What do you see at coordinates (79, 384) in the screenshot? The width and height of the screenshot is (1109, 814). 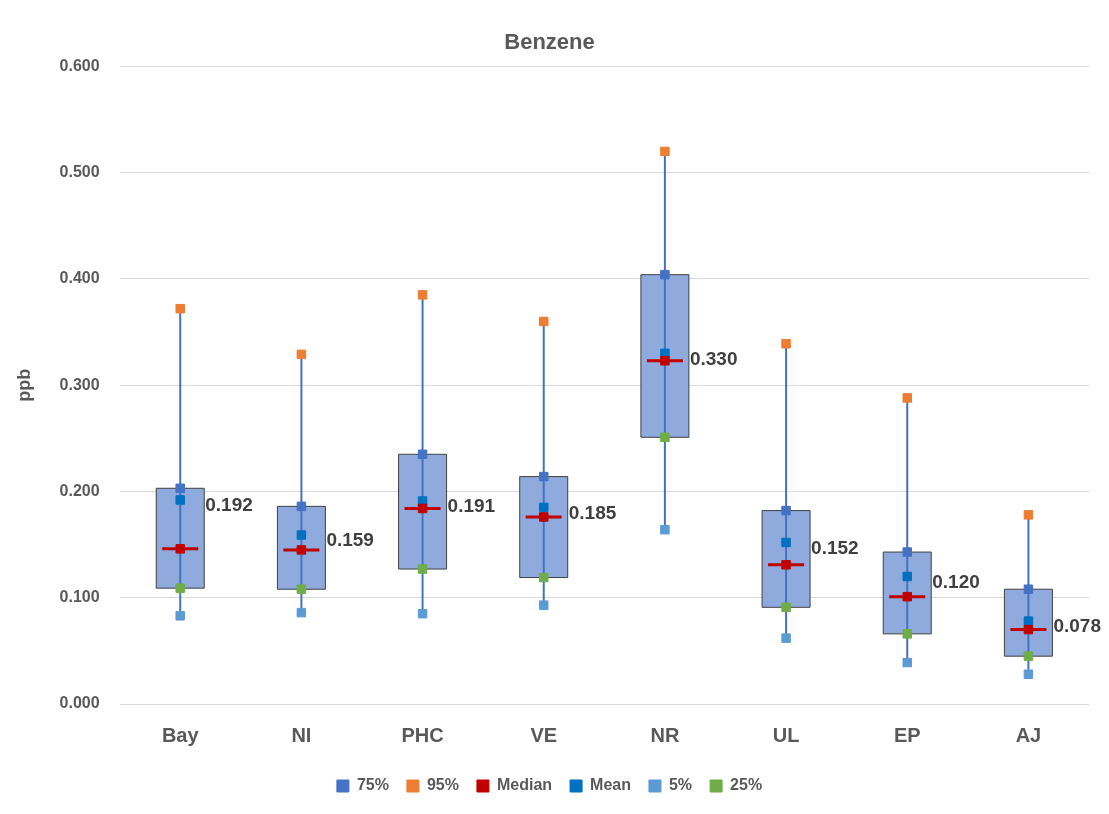 I see `y-tick-label: 0.300` at bounding box center [79, 384].